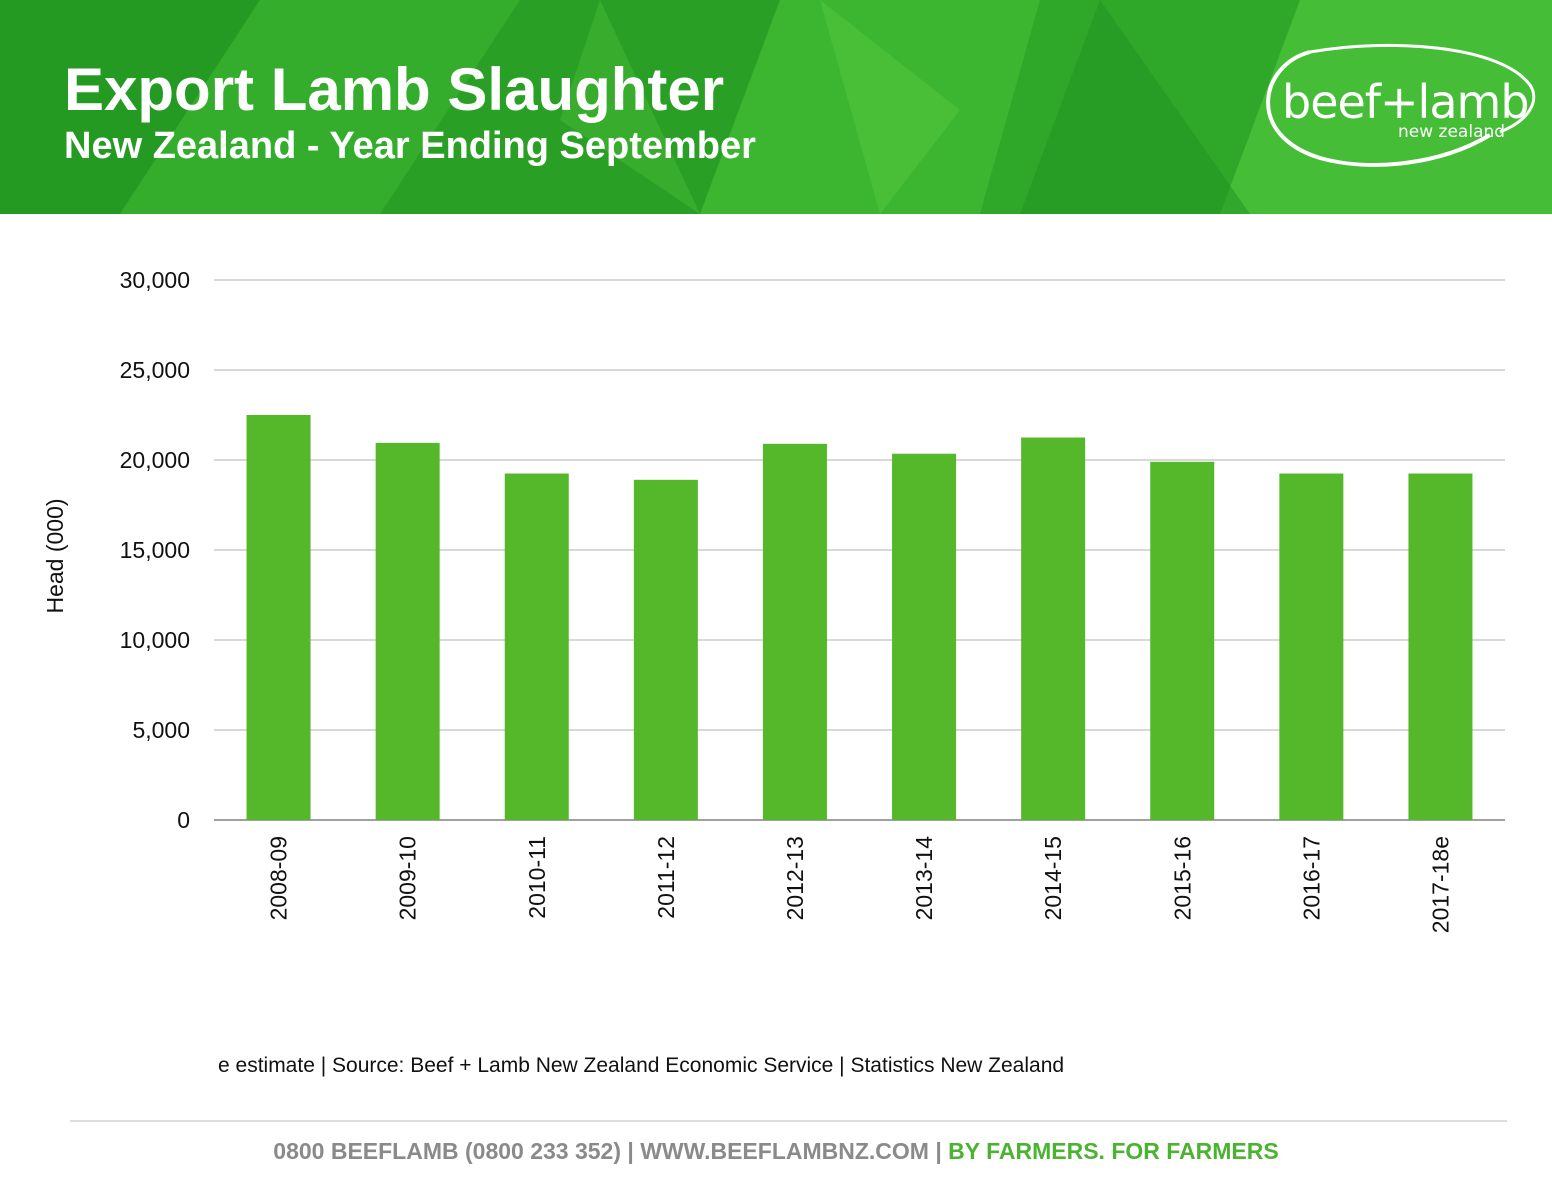 The image size is (1552, 1180). What do you see at coordinates (1440, 884) in the screenshot?
I see `x-tick-label: 2017-18e` at bounding box center [1440, 884].